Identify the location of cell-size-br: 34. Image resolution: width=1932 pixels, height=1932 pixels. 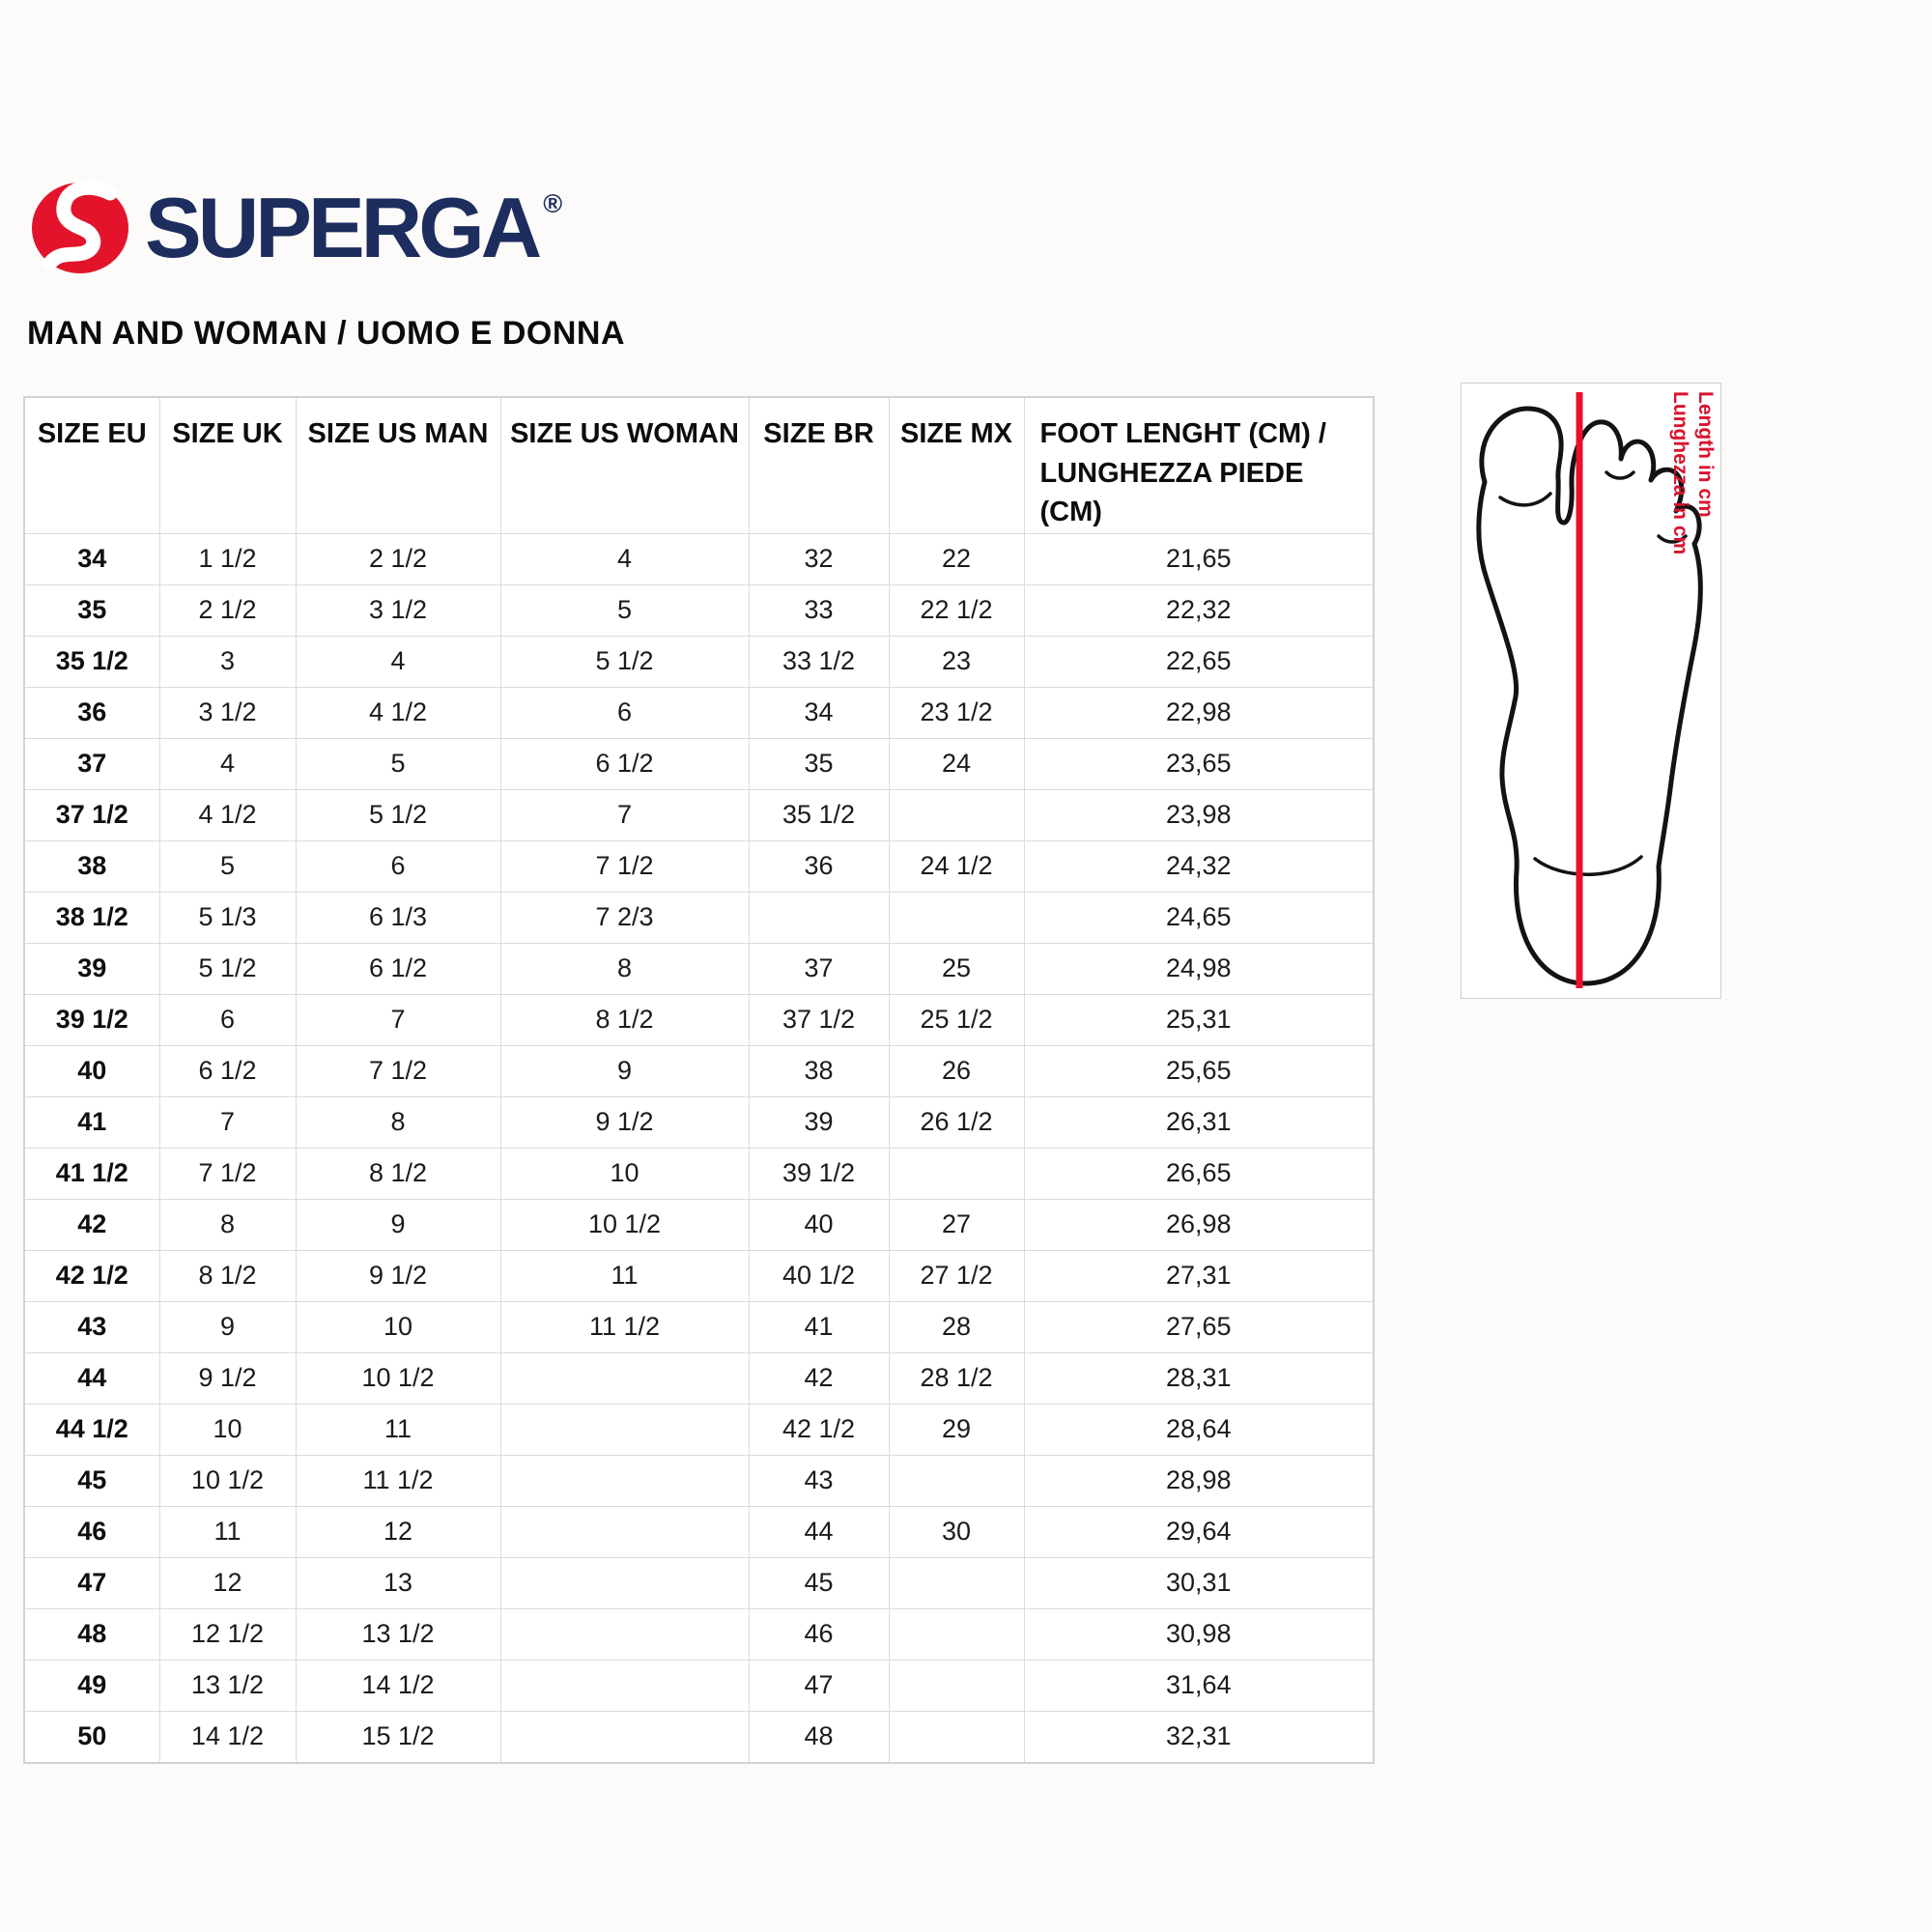
(819, 712).